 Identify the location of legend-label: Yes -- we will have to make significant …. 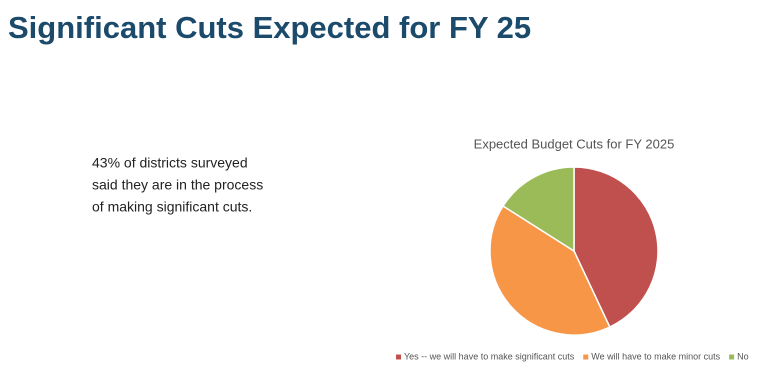
(489, 356).